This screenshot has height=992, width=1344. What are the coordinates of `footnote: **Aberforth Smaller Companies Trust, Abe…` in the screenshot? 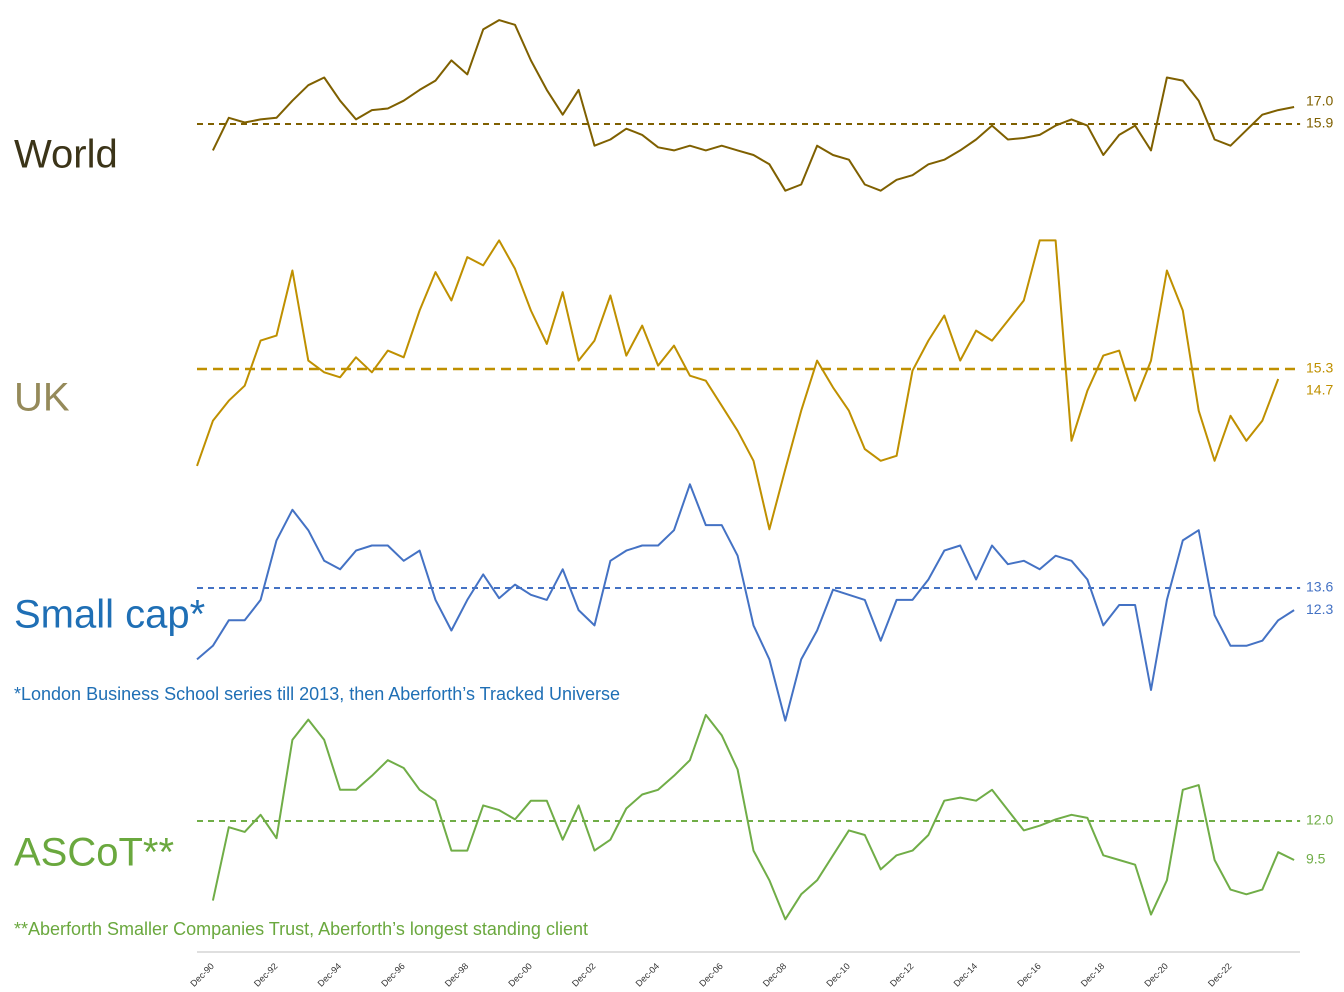 It's located at (301, 929).